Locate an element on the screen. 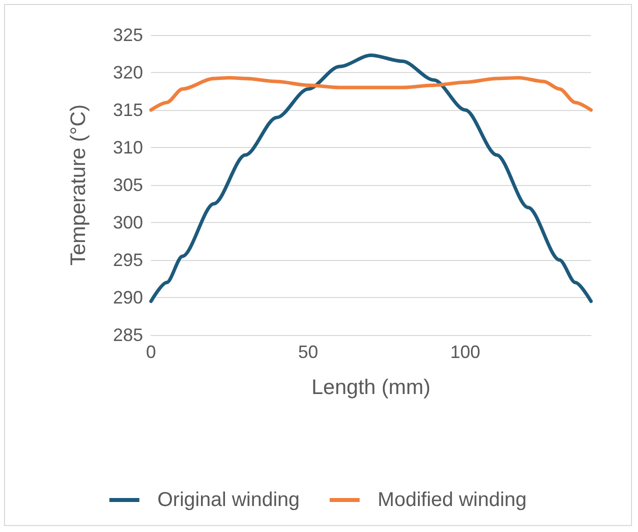 The width and height of the screenshot is (638, 532). y-tick-label: 295 is located at coordinates (127, 260).